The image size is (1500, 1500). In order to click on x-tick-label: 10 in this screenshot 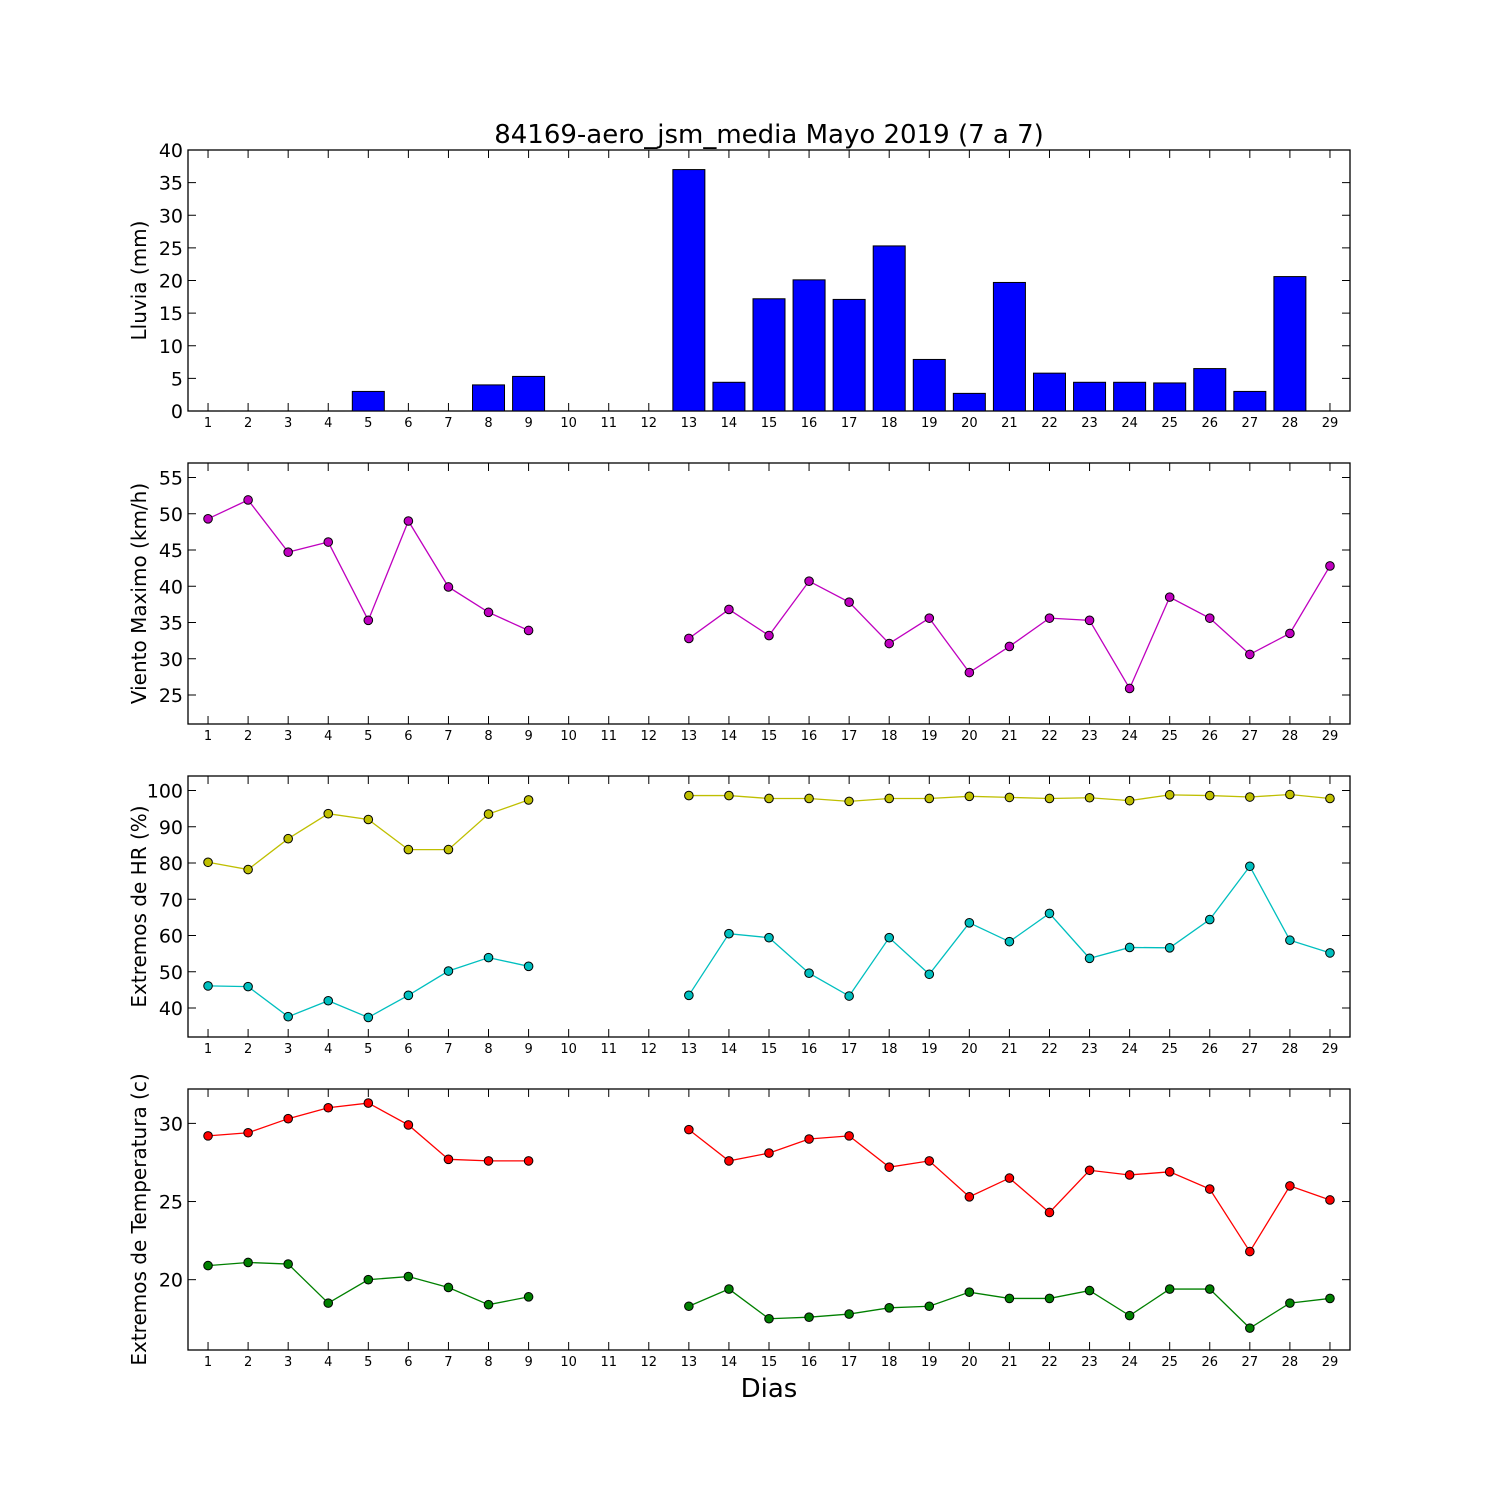, I will do `click(568, 423)`.